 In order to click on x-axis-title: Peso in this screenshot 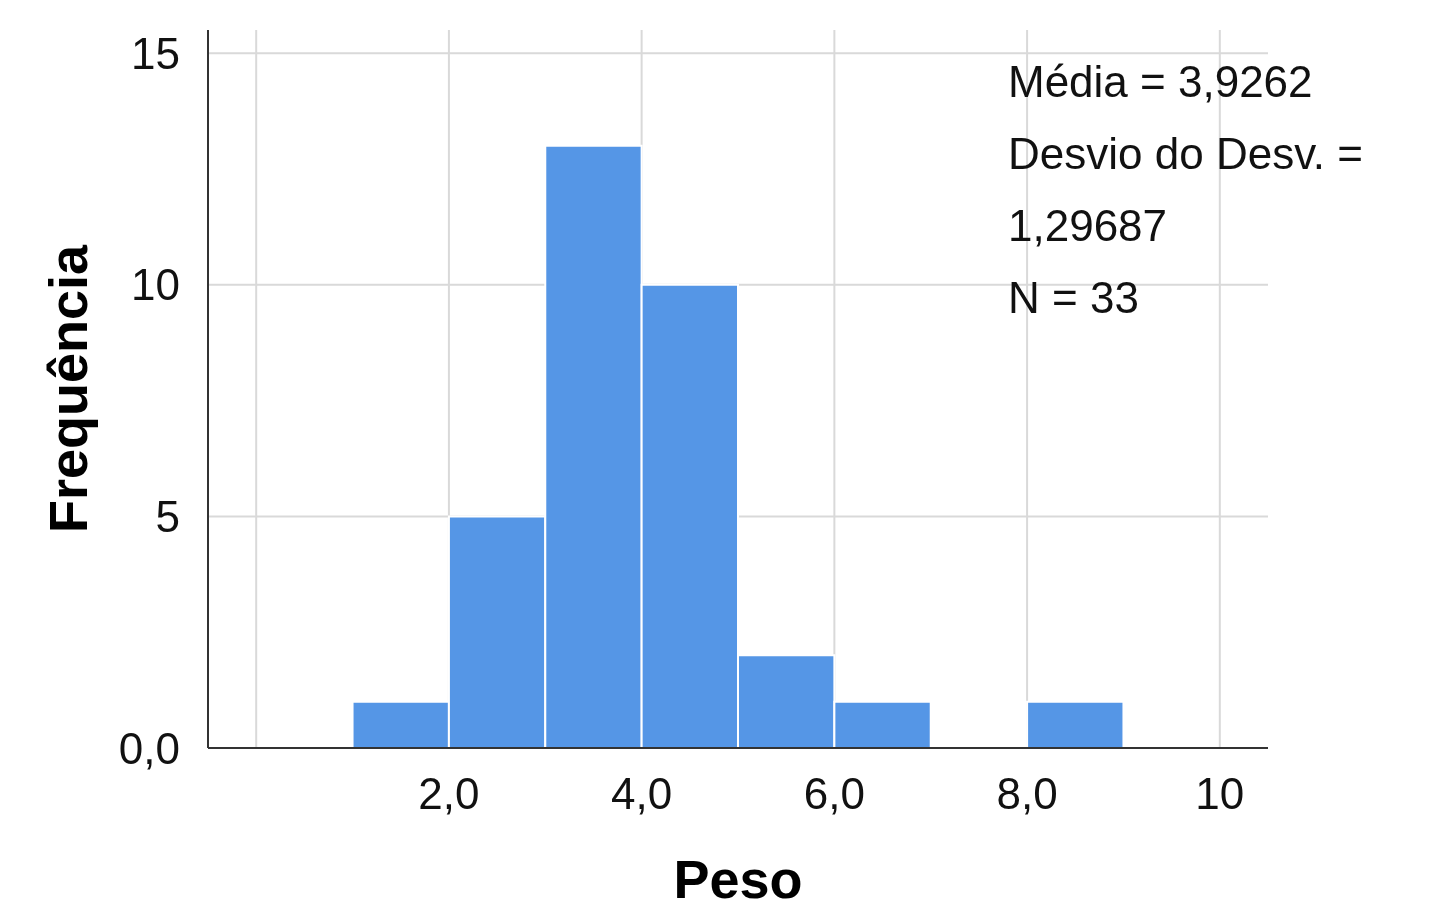, I will do `click(738, 879)`.